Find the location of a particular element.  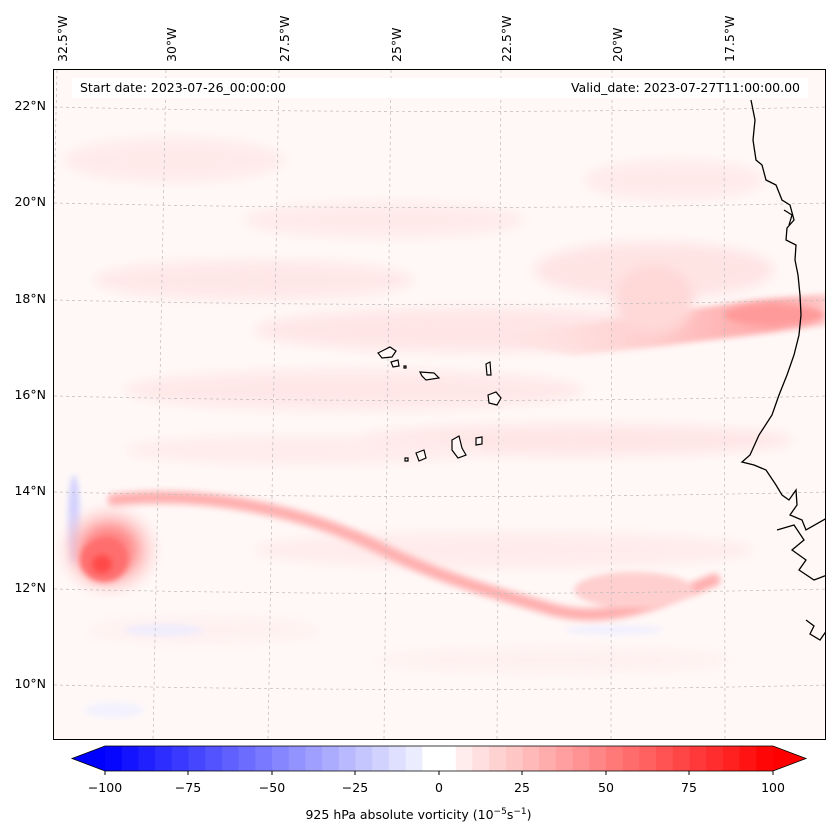

island-brava is located at coordinates (406, 459).